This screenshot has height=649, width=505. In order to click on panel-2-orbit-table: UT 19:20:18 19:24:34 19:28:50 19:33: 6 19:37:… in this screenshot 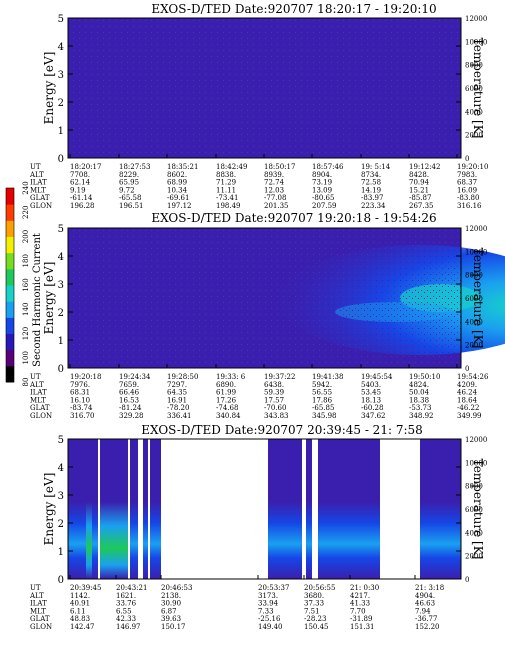, I will do `click(259, 396)`.